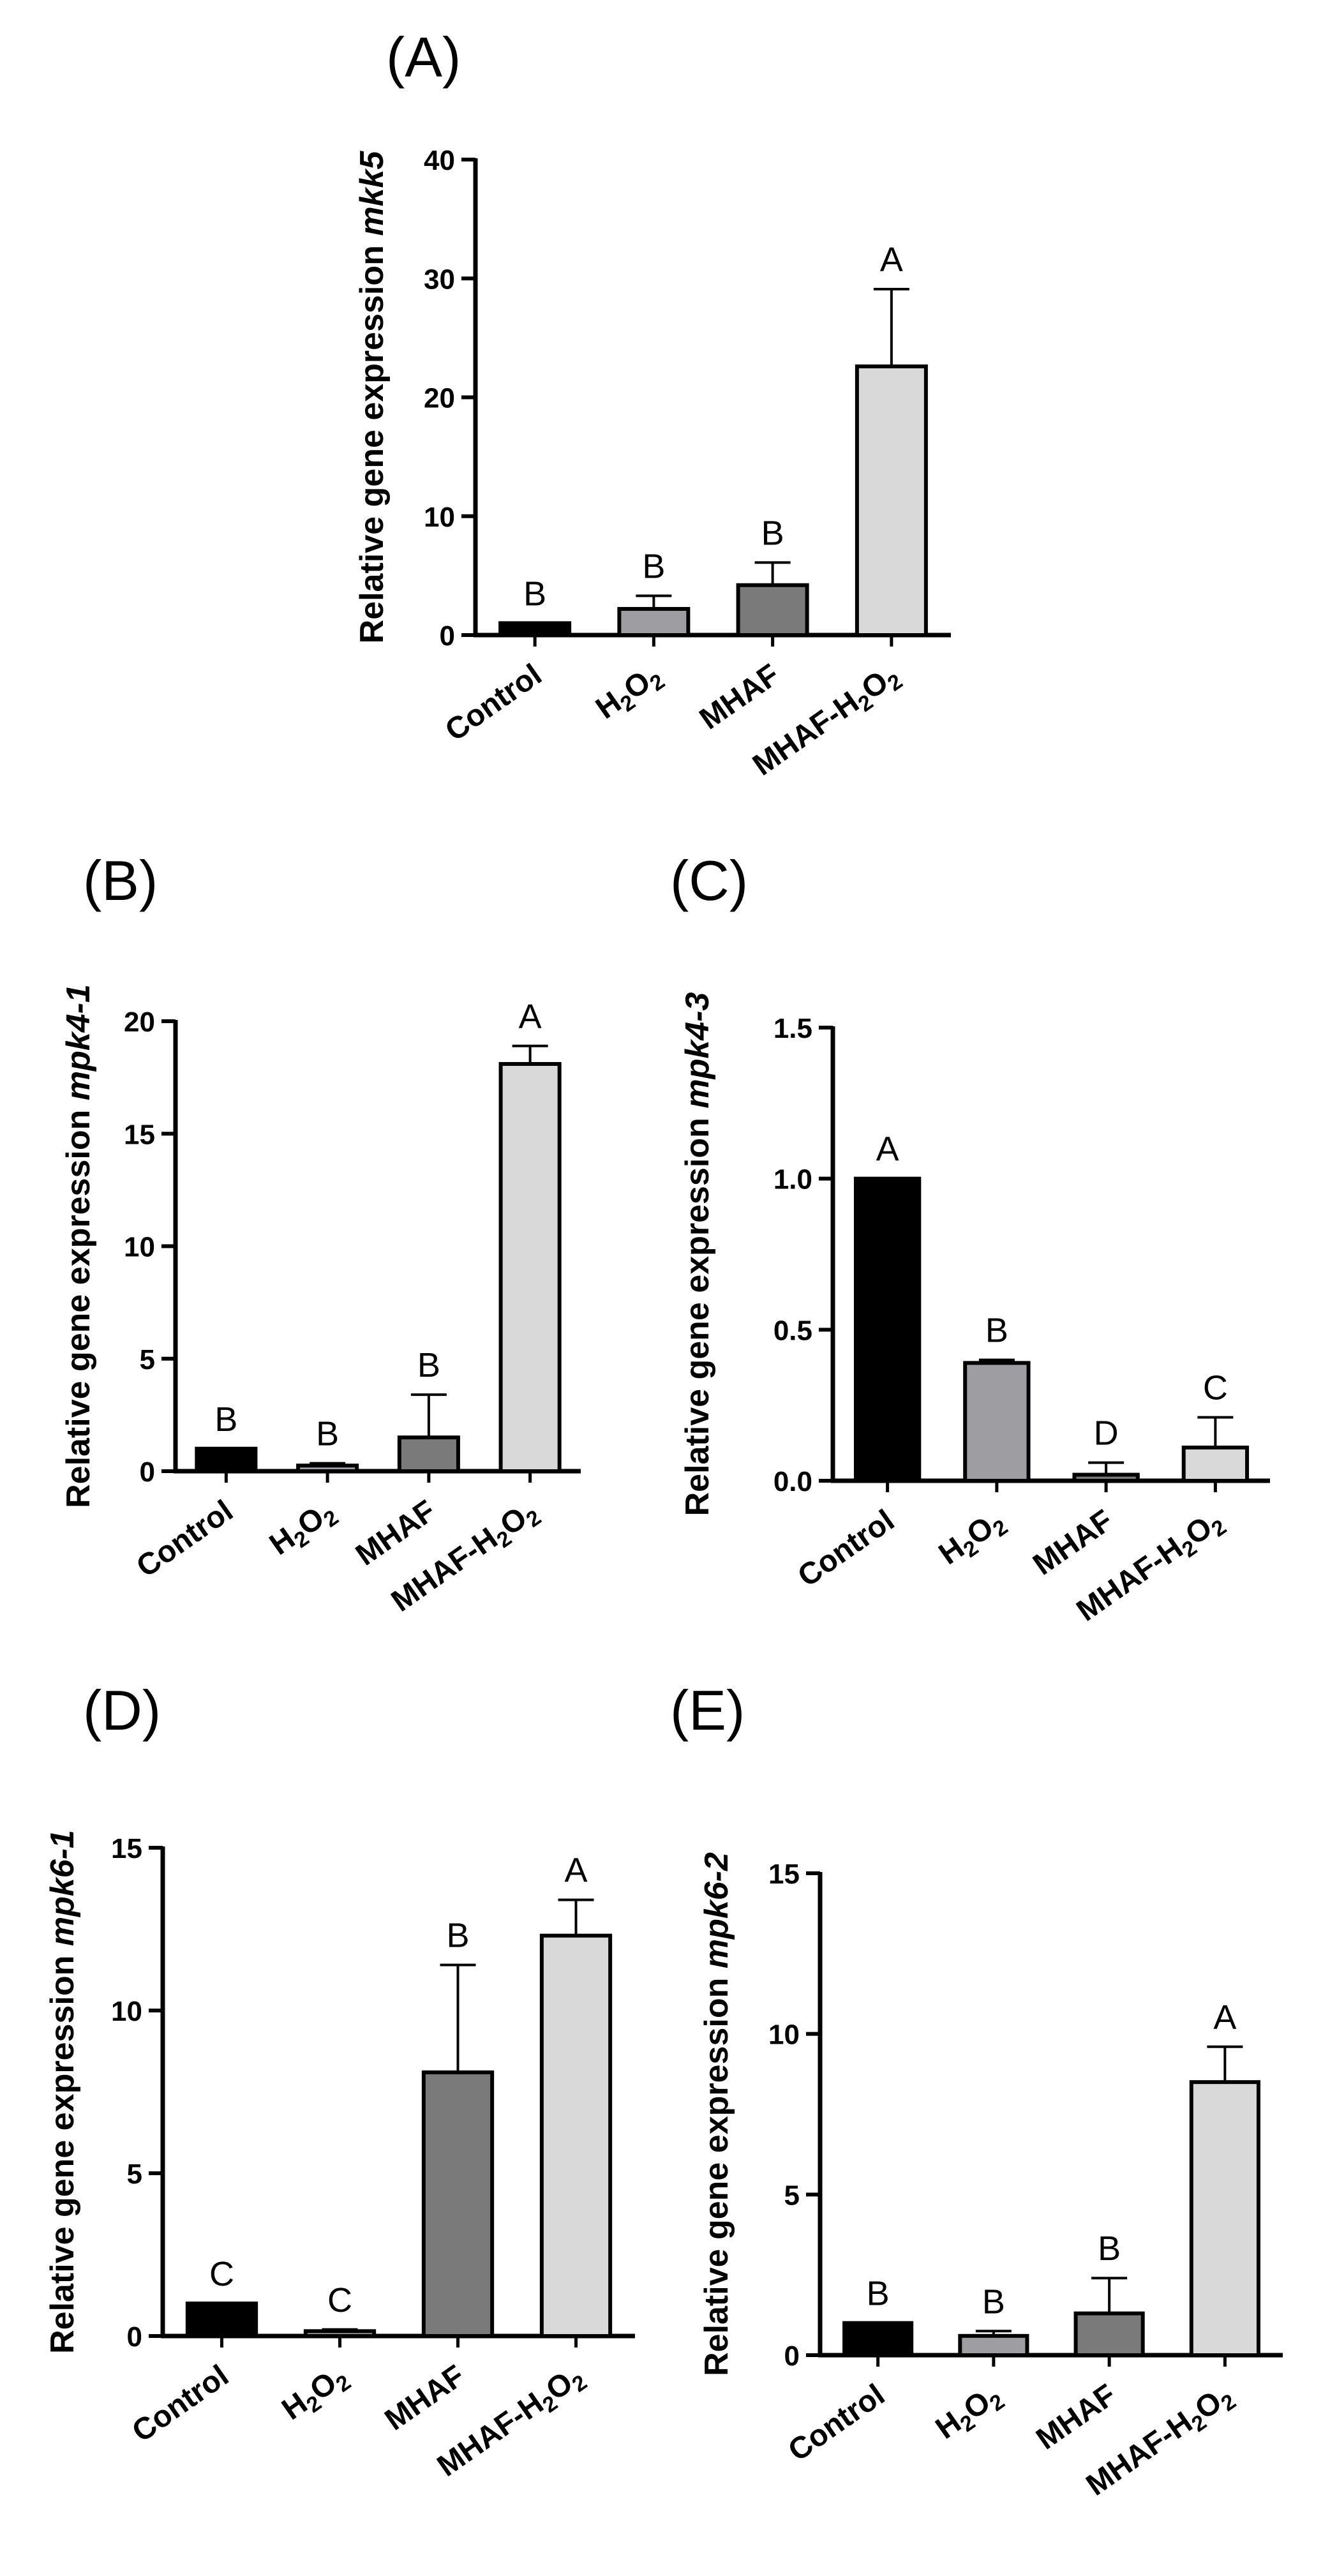 This screenshot has height=2576, width=1330. What do you see at coordinates (792, 1481) in the screenshot?
I see `y-tick-label-0: 0.0` at bounding box center [792, 1481].